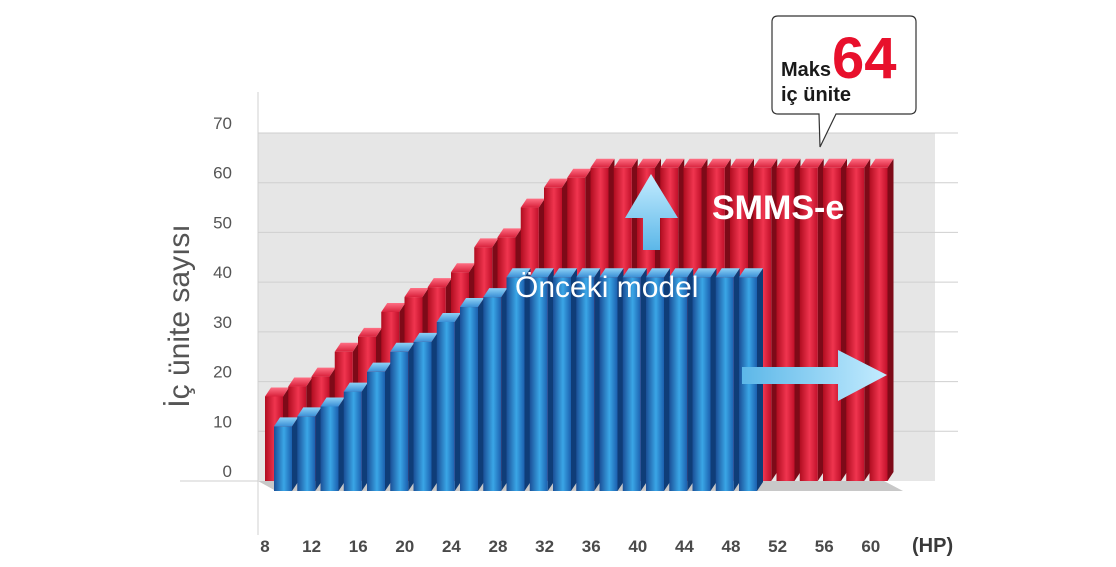 The height and width of the screenshot is (567, 1116). Describe the element at coordinates (451, 546) in the screenshot. I see `x-tick-label: 24` at that location.